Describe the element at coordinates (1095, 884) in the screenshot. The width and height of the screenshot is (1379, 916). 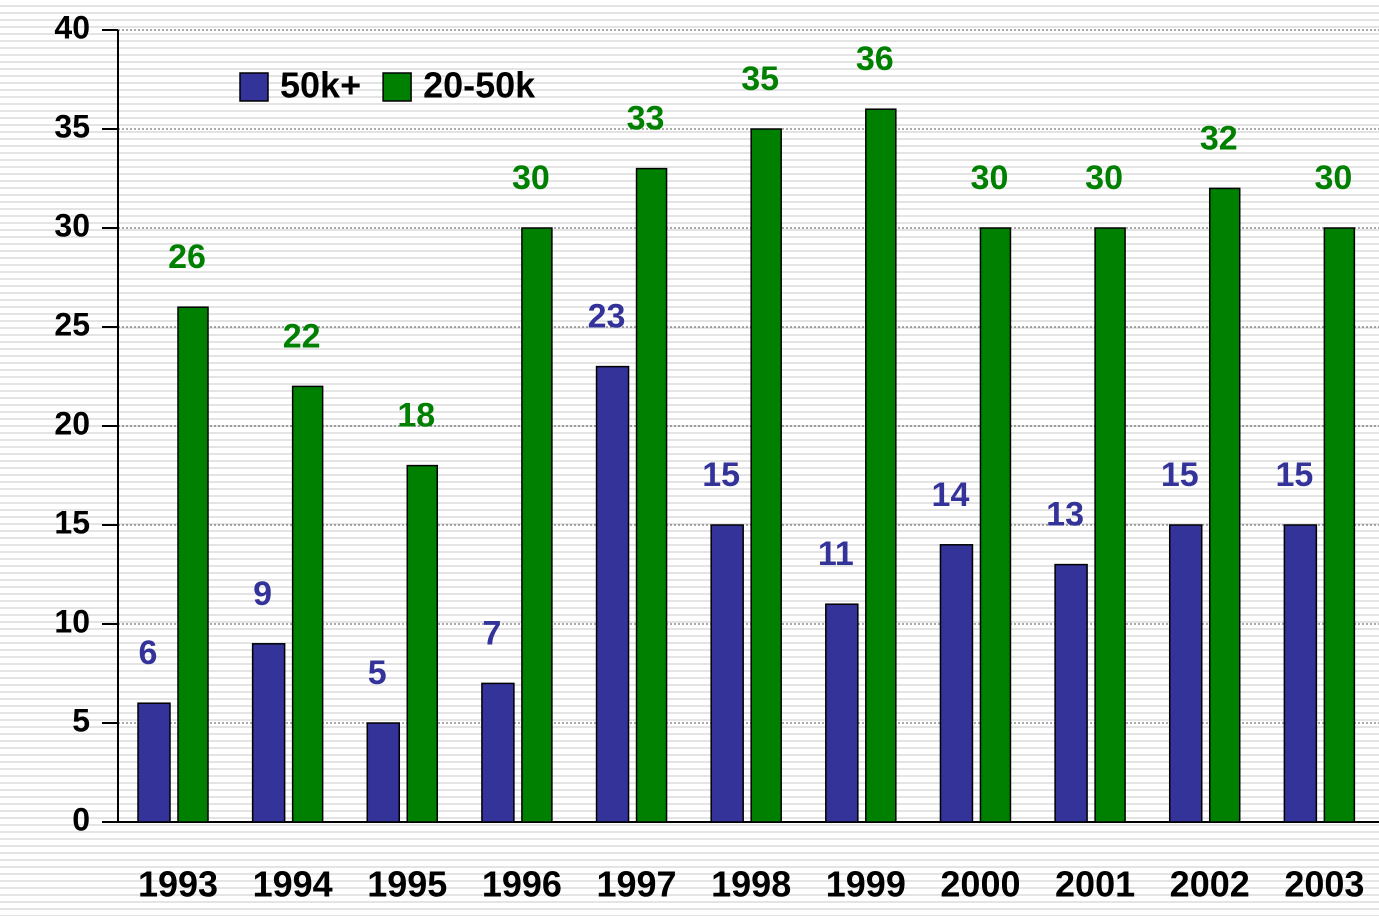
I see `x-tick-label: 2001` at that location.